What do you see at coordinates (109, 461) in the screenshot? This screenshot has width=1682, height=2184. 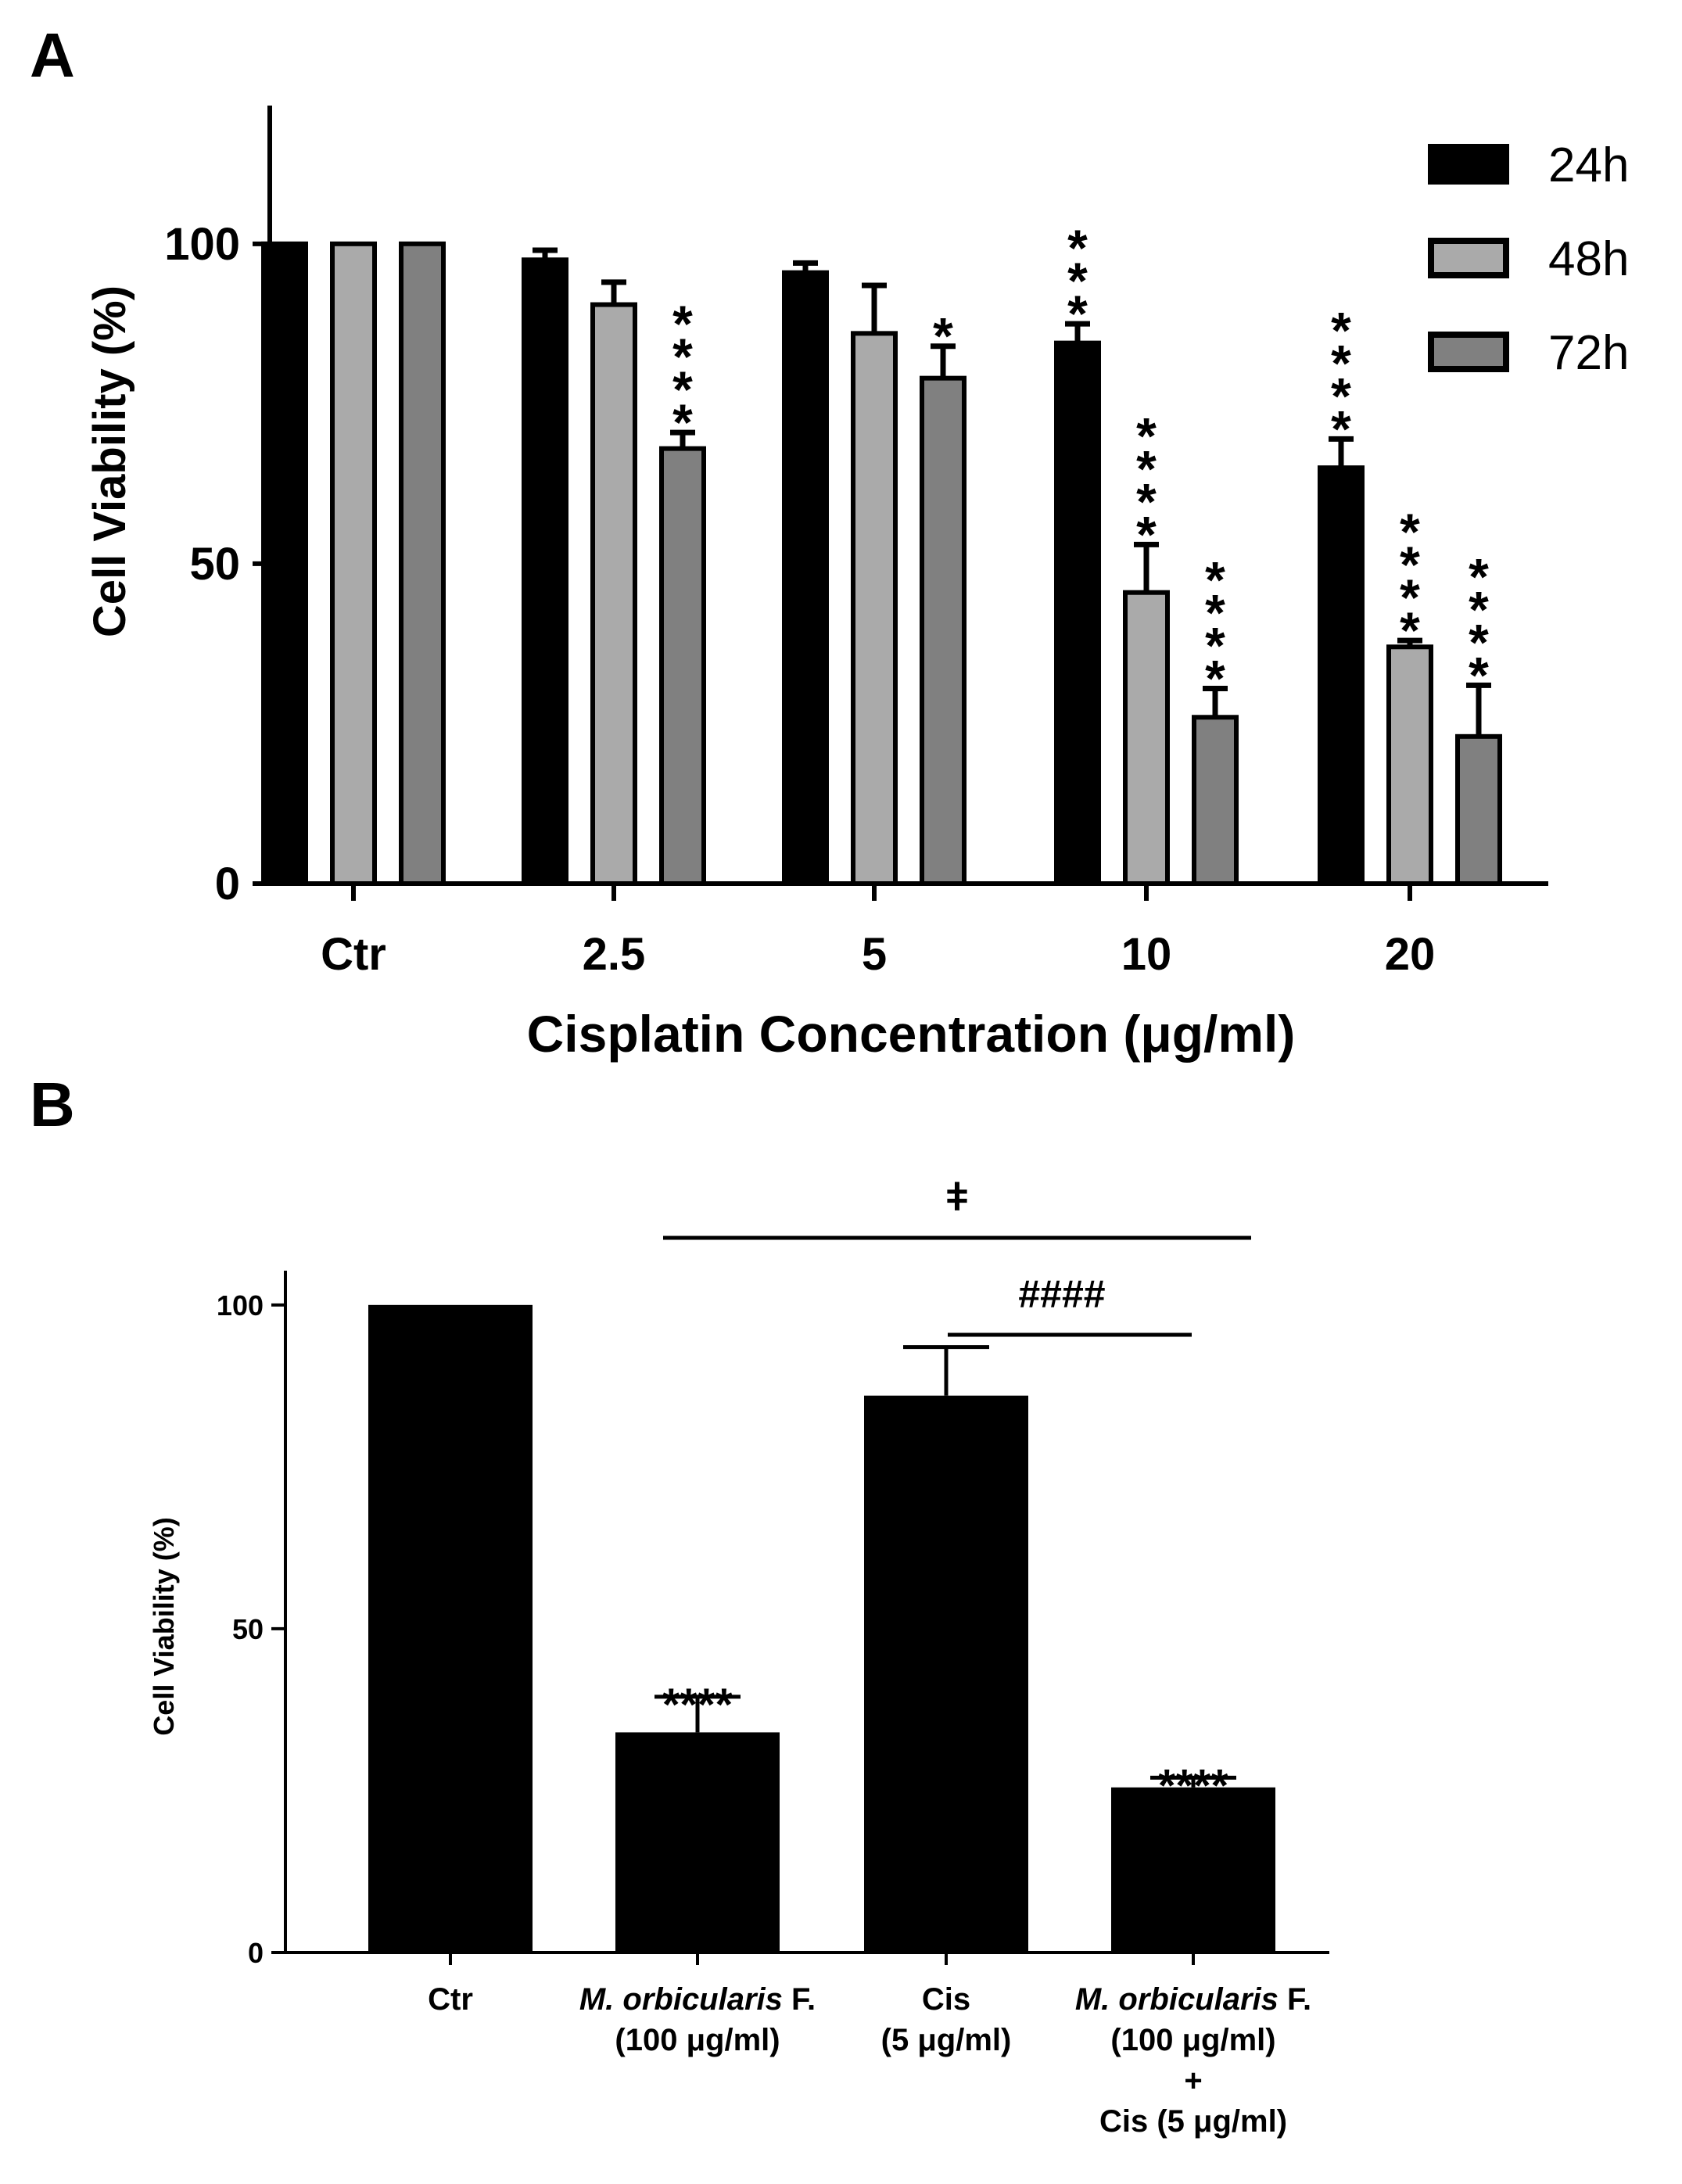 I see `panel-a-y-axis-label: Cell Viability (%)` at bounding box center [109, 461].